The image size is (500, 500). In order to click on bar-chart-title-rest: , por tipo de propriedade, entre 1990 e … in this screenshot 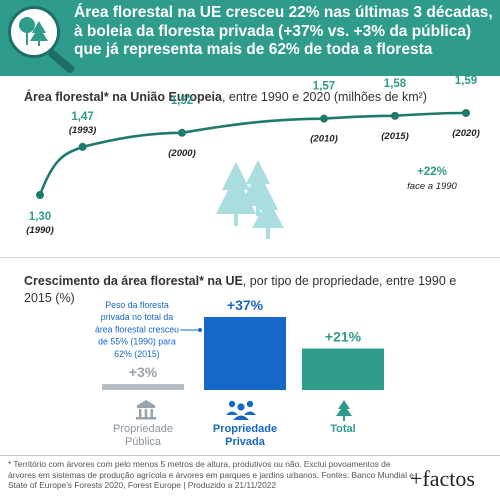, I will do `click(240, 289)`.